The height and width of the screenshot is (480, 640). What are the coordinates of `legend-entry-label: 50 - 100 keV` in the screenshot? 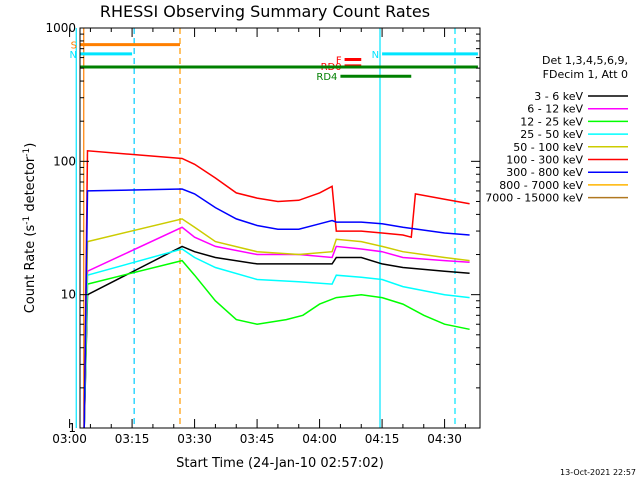 It's located at (548, 147).